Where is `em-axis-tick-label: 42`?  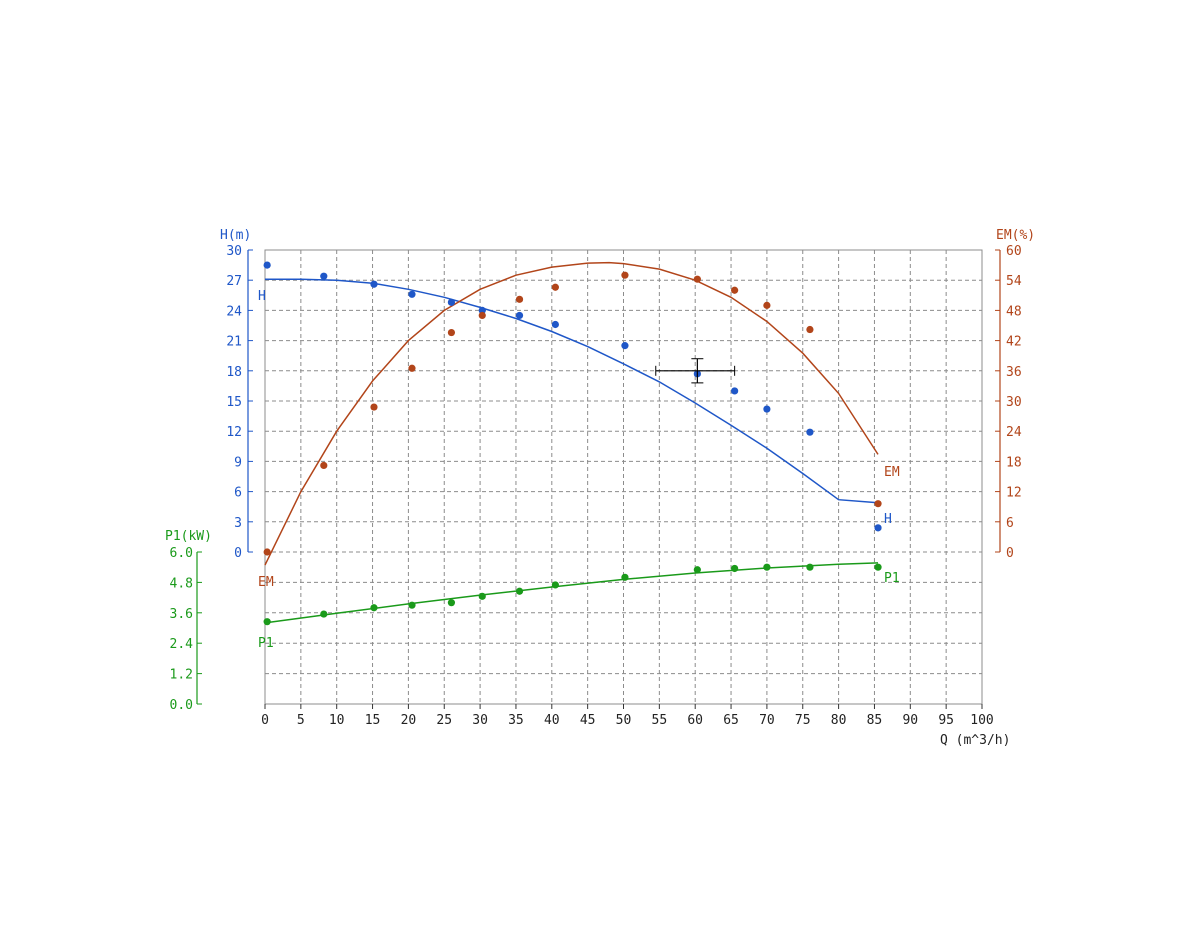
em-axis-tick-label: 42 is located at coordinates (1014, 342).